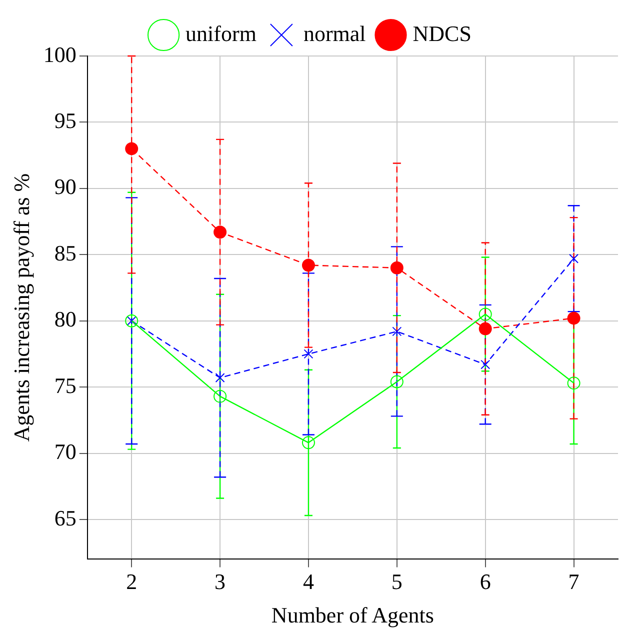 The width and height of the screenshot is (632, 640). I want to click on x-tick-label: 7, so click(574, 581).